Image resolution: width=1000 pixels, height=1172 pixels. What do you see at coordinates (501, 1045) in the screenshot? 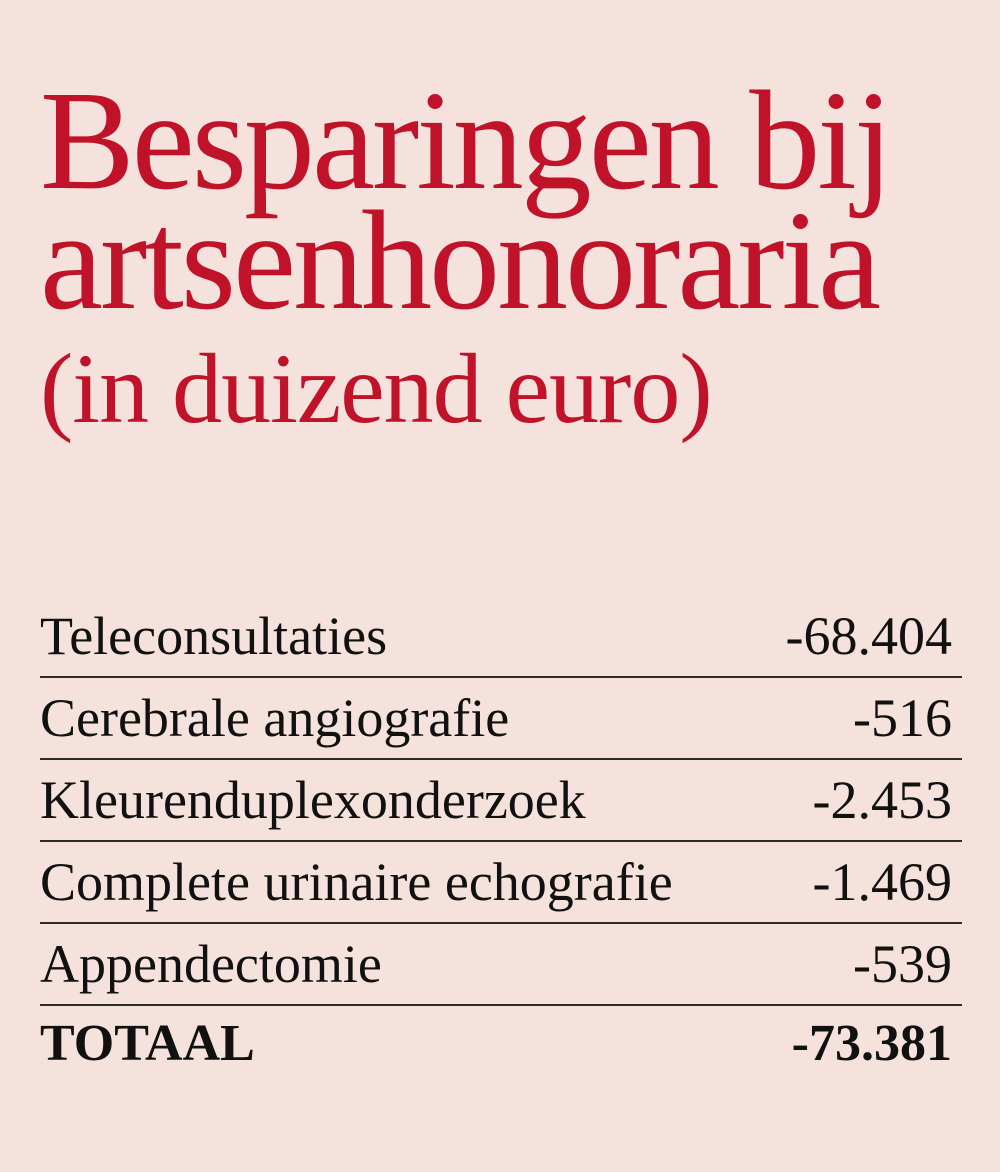
I see `total-row: TOTAAL -73.381` at bounding box center [501, 1045].